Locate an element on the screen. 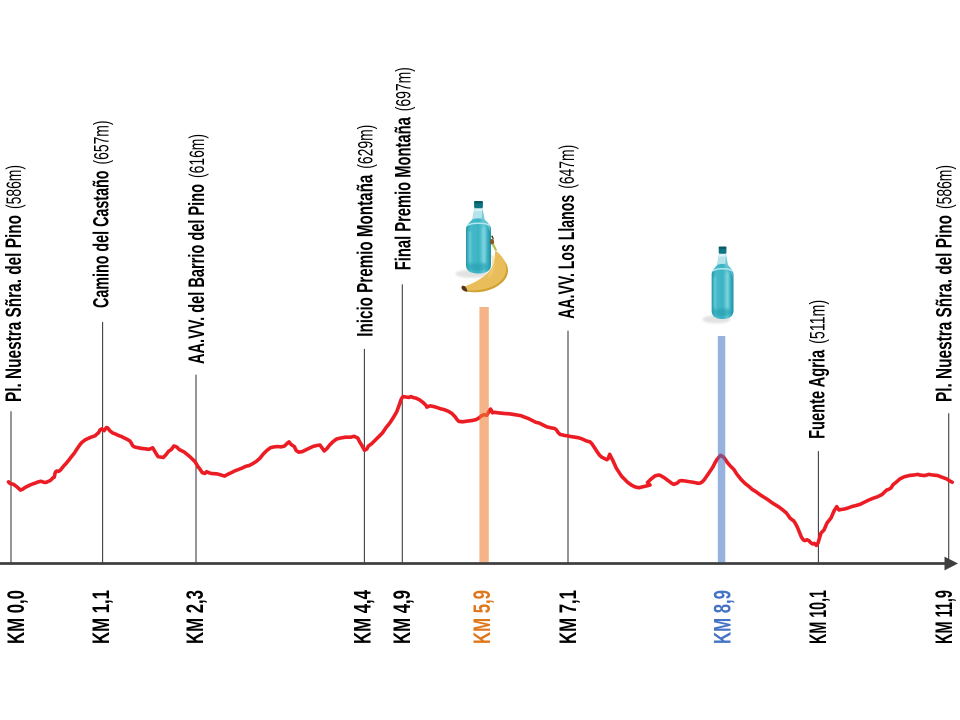 Image resolution: width=960 pixels, height=720 pixels. svg-text: (616m) is located at coordinates (197, 156).